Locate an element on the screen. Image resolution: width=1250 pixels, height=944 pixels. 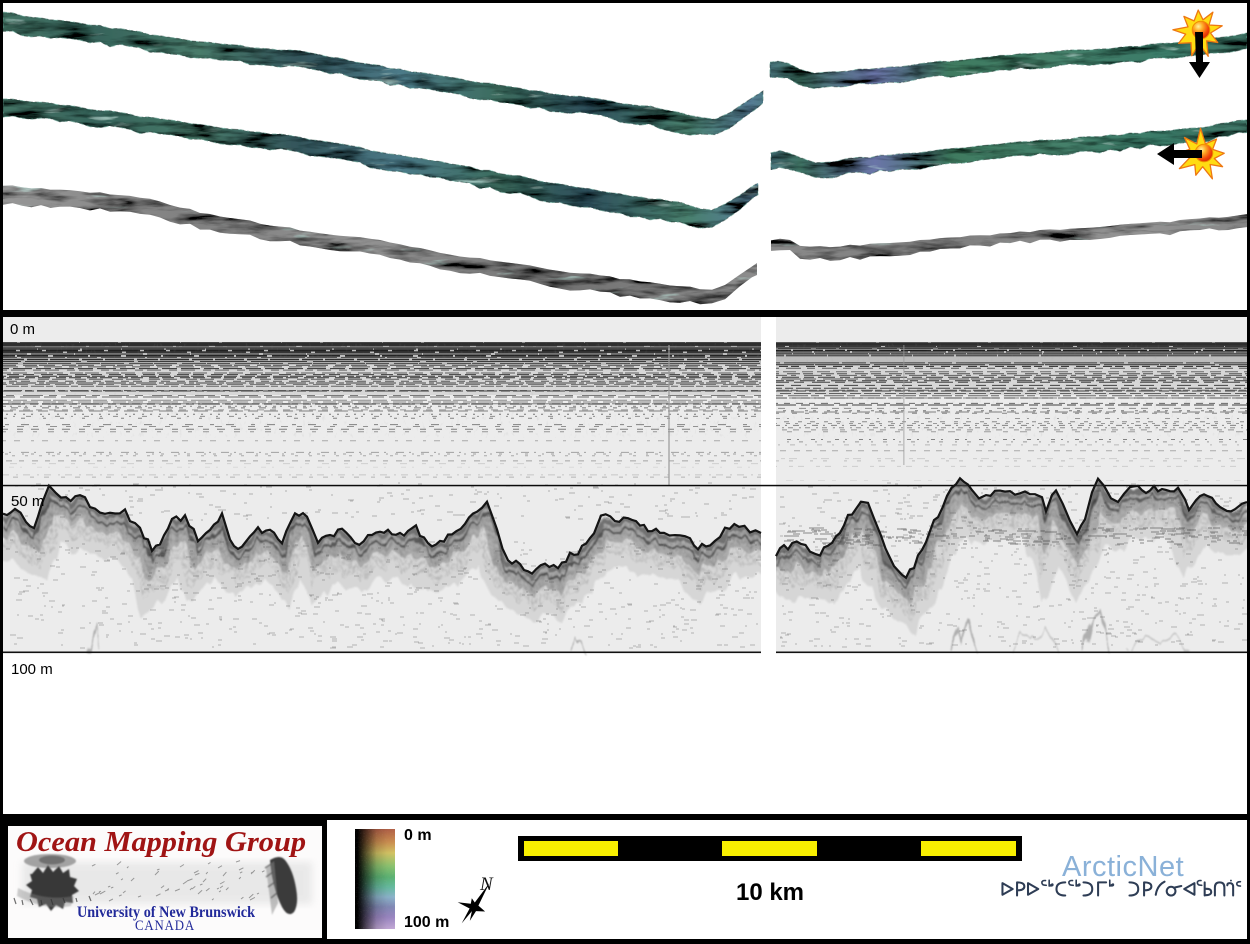
svg-text: 50 m is located at coordinates (27, 501).